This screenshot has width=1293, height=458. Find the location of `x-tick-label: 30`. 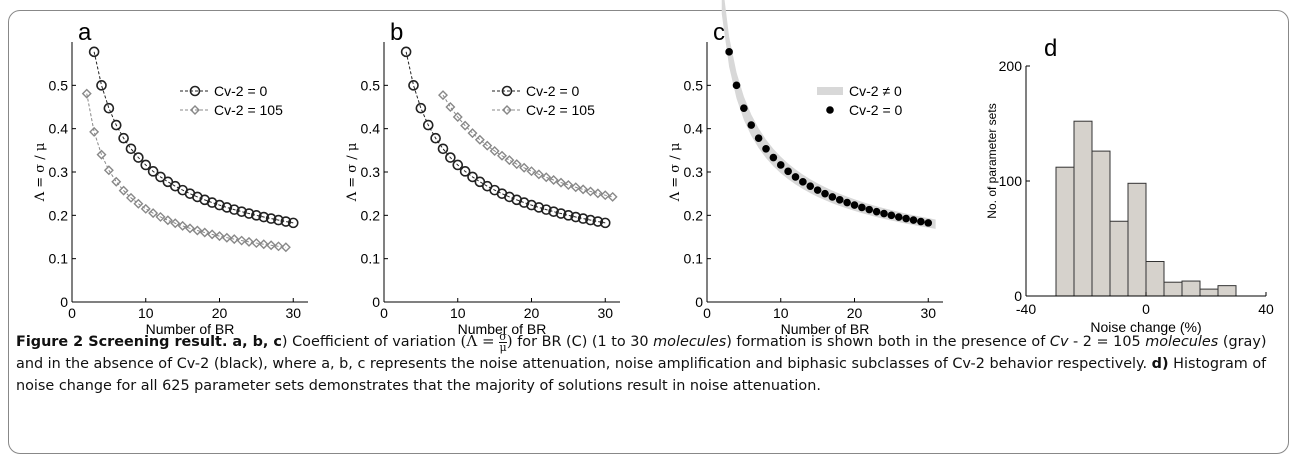

x-tick-label: 30 is located at coordinates (928, 313).